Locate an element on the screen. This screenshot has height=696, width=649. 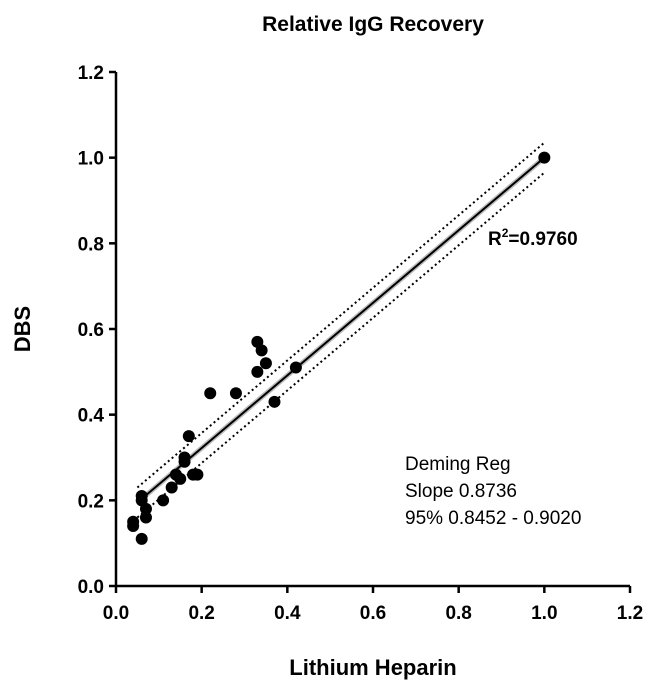
x-tick-label: 1.0 is located at coordinates (544, 613).